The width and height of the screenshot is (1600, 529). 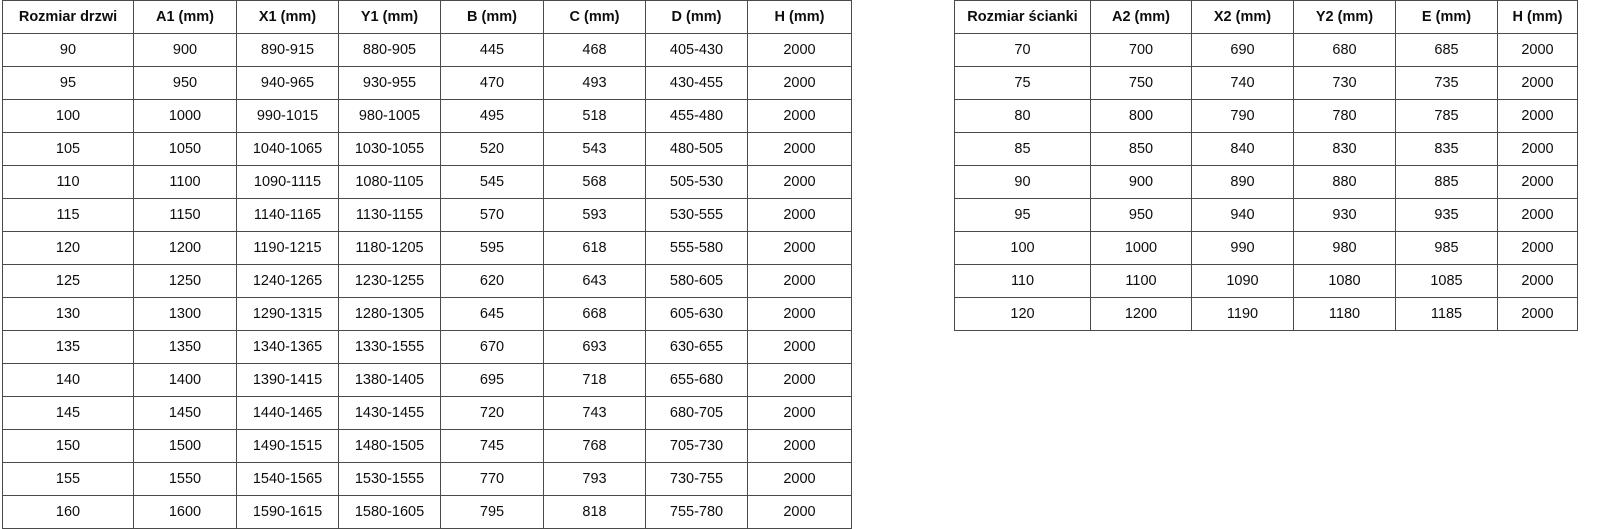 What do you see at coordinates (1446, 17) in the screenshot?
I see `column-header-5: E (mm)` at bounding box center [1446, 17].